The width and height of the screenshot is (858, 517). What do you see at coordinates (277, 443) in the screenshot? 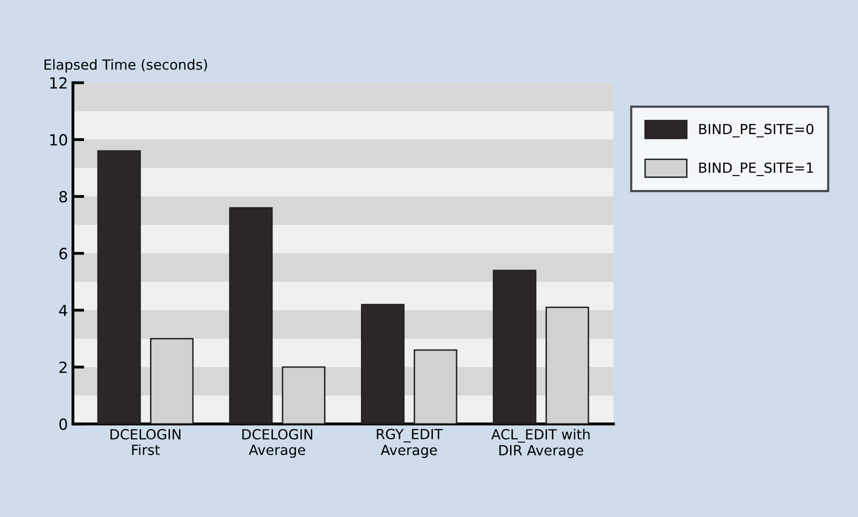
I see `x-tick-label: DCELOGIN Average` at bounding box center [277, 443].